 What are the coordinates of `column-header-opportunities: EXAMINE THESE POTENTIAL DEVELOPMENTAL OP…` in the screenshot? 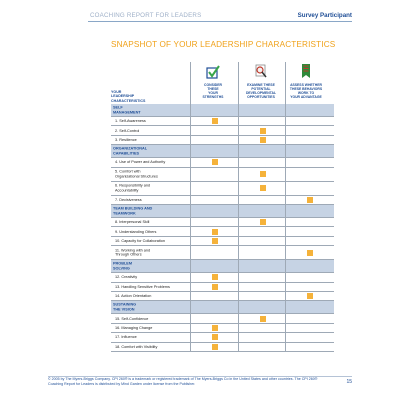 It's located at (261, 91).